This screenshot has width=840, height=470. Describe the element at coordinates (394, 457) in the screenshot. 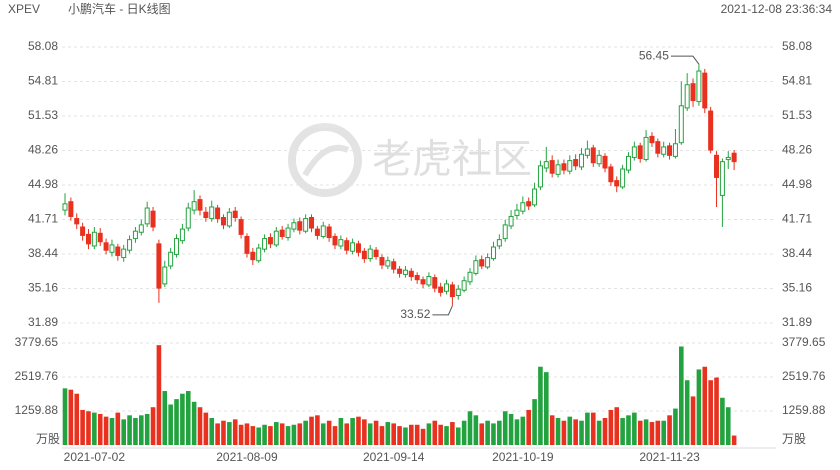

I see `x-tick-label: 2021-09-14` at that location.